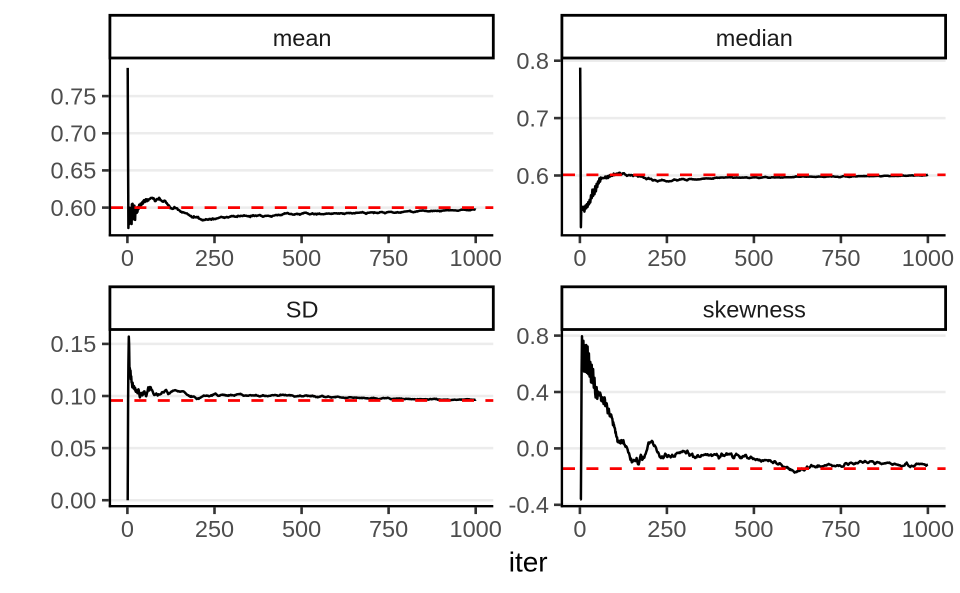  I want to click on svg-text: 0.0, so click(532, 449).